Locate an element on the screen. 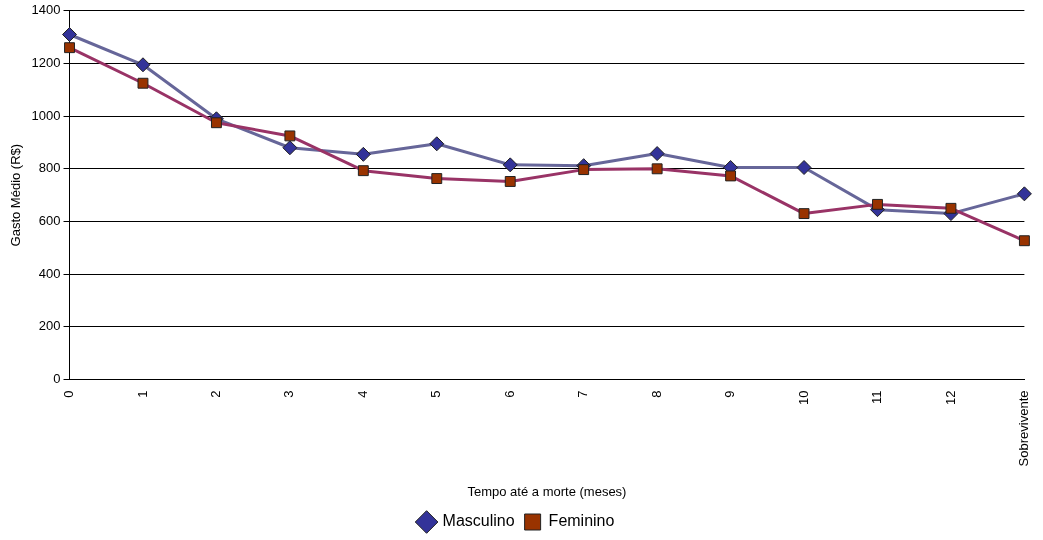 The width and height of the screenshot is (1043, 540). x-tick-label: Sobrevivente is located at coordinates (1023, 428).